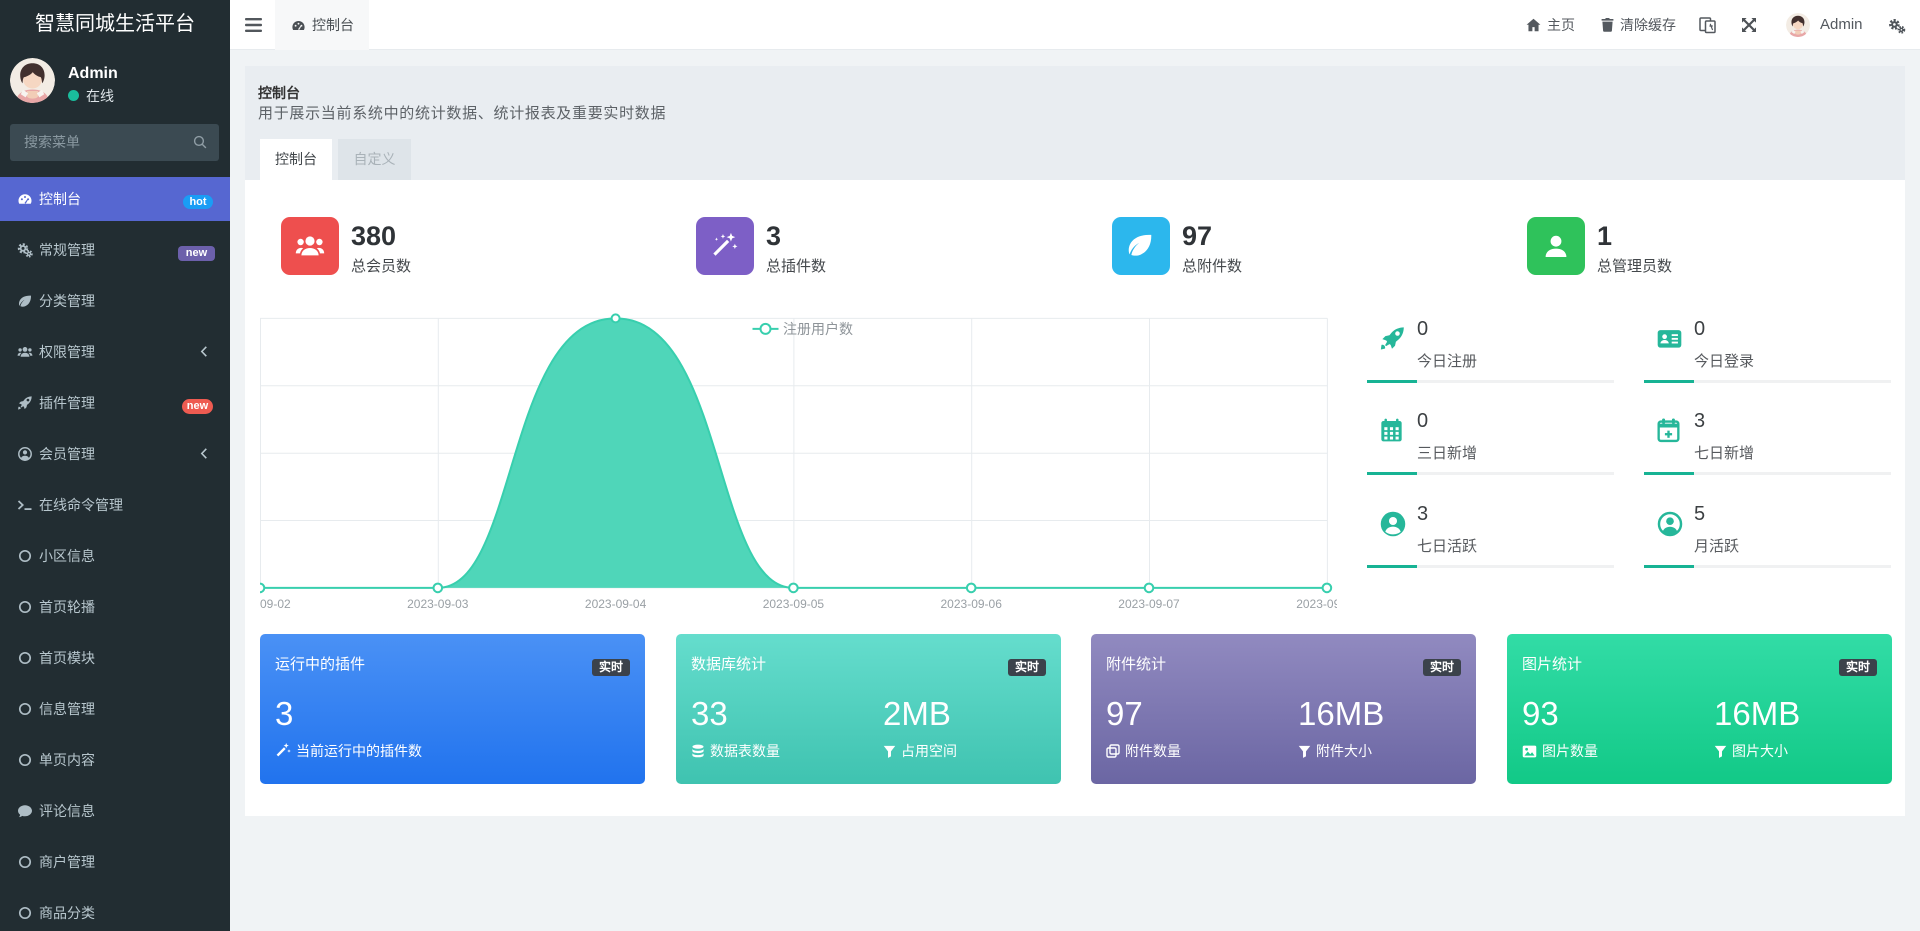 This screenshot has width=1920, height=931. Describe the element at coordinates (972, 604) in the screenshot. I see `svg-text: 2023-09-06` at that location.